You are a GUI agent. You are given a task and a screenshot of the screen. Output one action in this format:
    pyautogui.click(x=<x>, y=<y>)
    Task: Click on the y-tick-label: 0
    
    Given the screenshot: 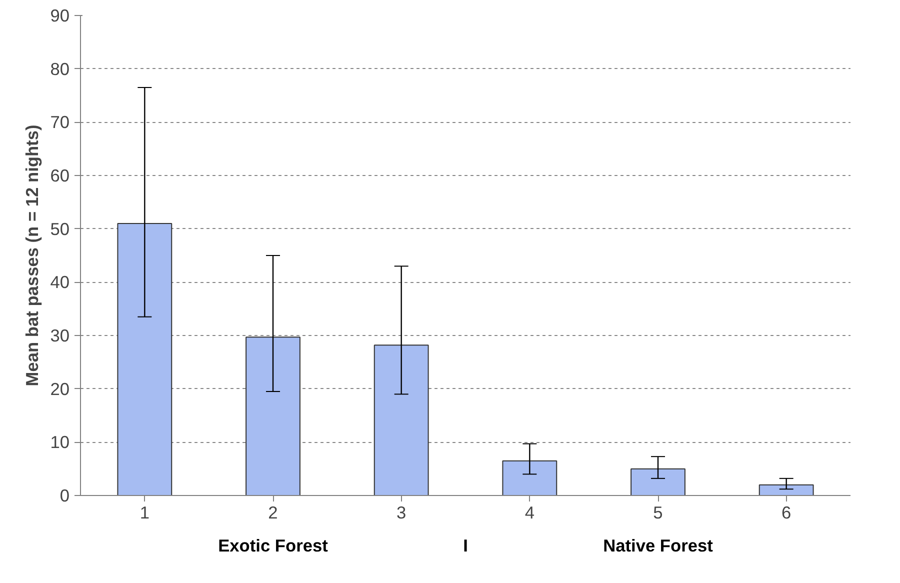 What is the action you would take?
    pyautogui.click(x=65, y=496)
    